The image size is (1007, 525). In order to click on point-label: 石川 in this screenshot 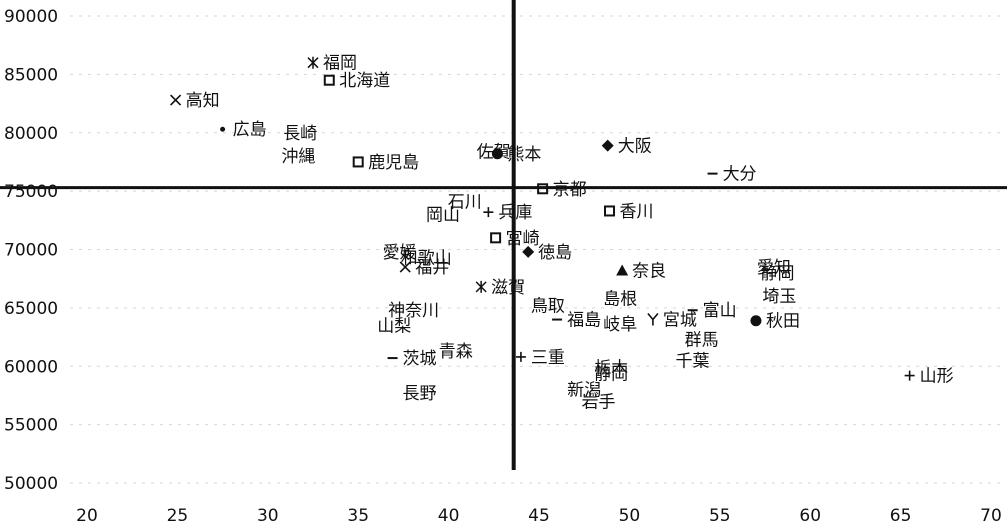, I will do `click(465, 203)`.